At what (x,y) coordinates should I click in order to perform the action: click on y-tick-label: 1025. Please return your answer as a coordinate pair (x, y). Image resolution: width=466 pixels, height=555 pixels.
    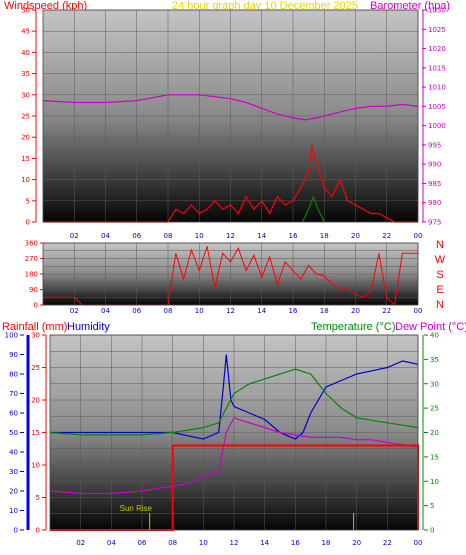
    Looking at the image, I should click on (437, 30).